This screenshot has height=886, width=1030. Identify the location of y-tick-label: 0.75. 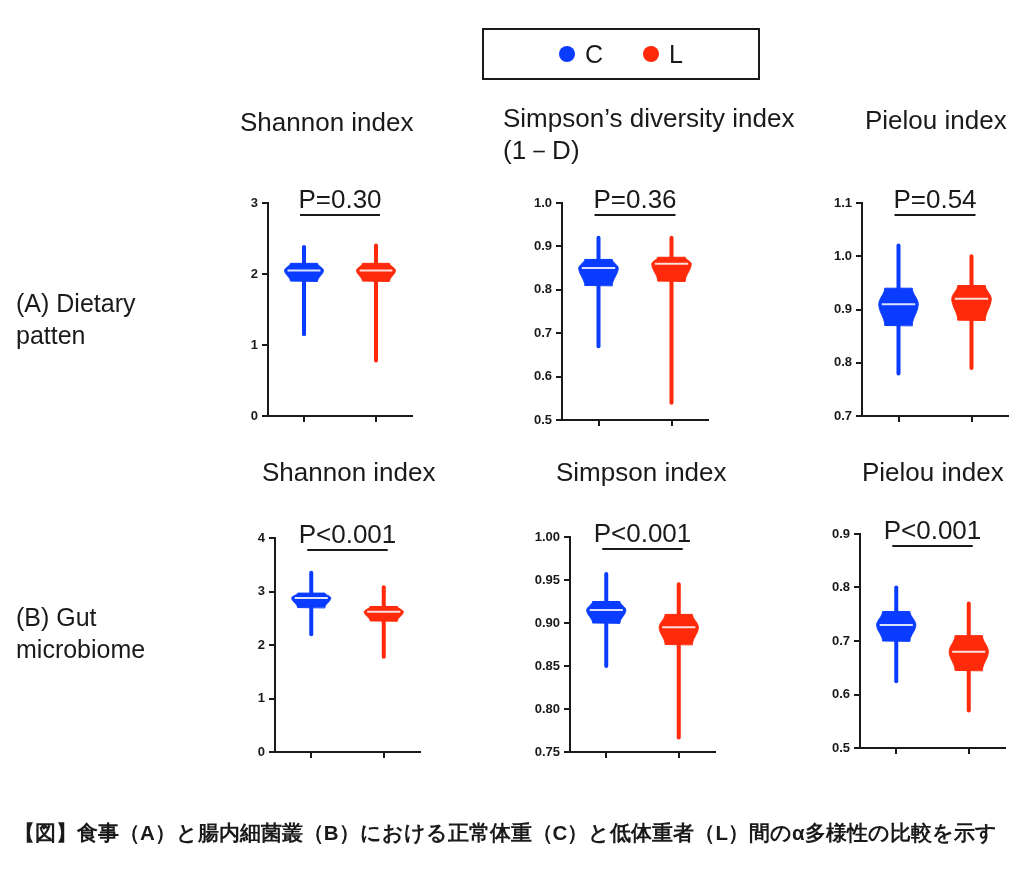
(547, 751).